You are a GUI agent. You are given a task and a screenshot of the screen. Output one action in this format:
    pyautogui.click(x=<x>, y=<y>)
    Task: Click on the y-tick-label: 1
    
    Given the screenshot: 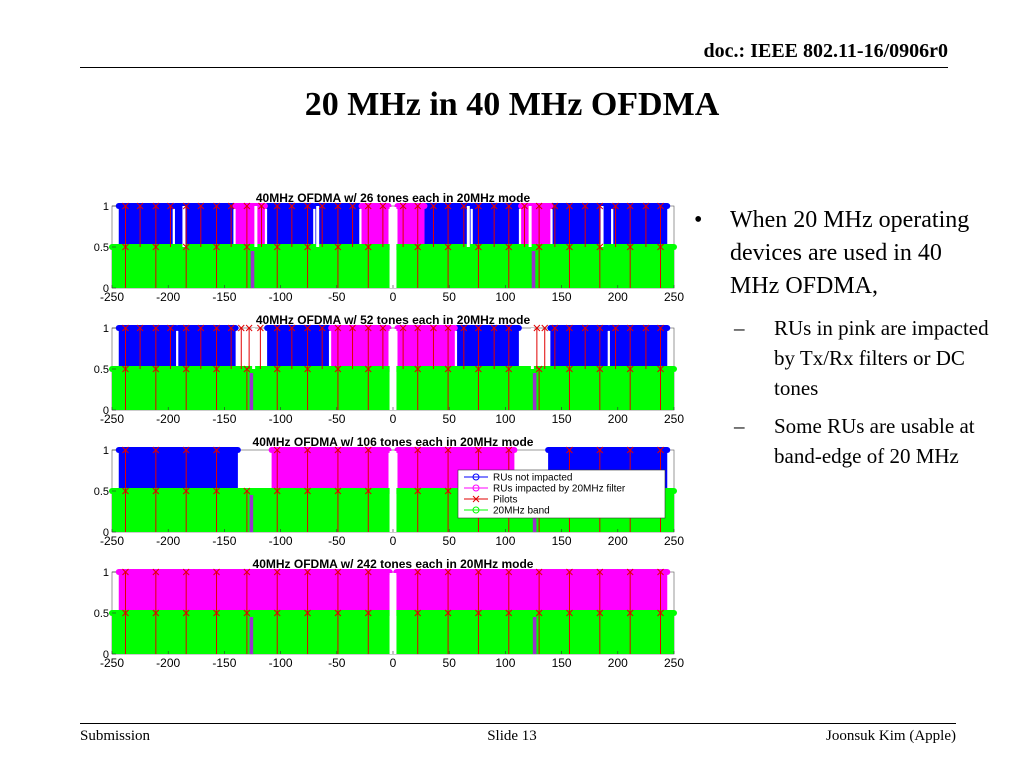 What is the action you would take?
    pyautogui.click(x=106, y=573)
    